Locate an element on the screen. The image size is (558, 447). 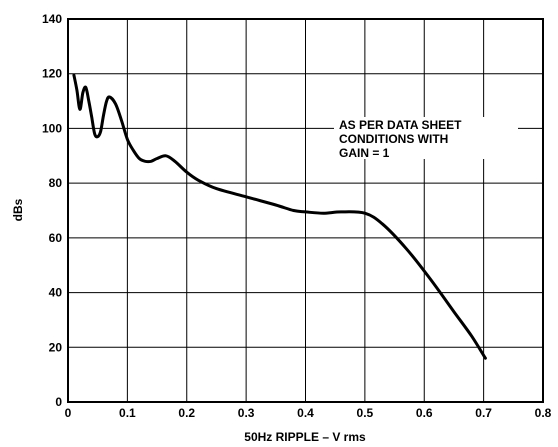
x-tick-labels: 0 0.1 0.2 0.3 0.4 0.5 0.6 0.7 0.8 is located at coordinates (308, 413).